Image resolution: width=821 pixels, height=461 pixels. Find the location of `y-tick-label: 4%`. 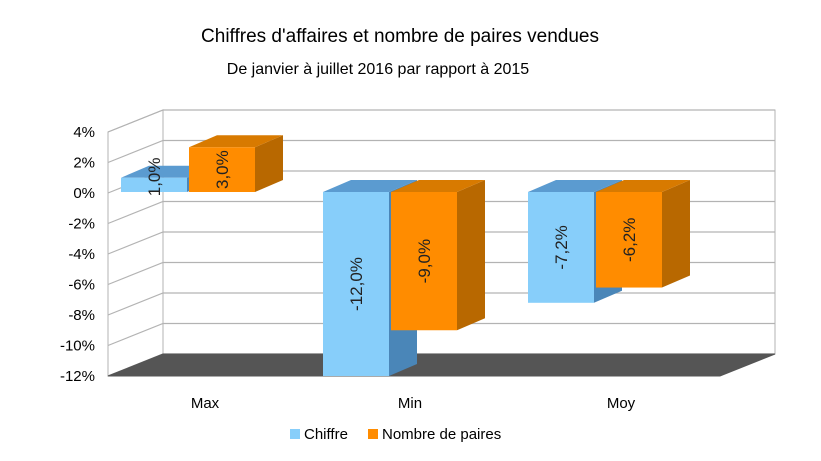

y-tick-label: 4% is located at coordinates (84, 132).